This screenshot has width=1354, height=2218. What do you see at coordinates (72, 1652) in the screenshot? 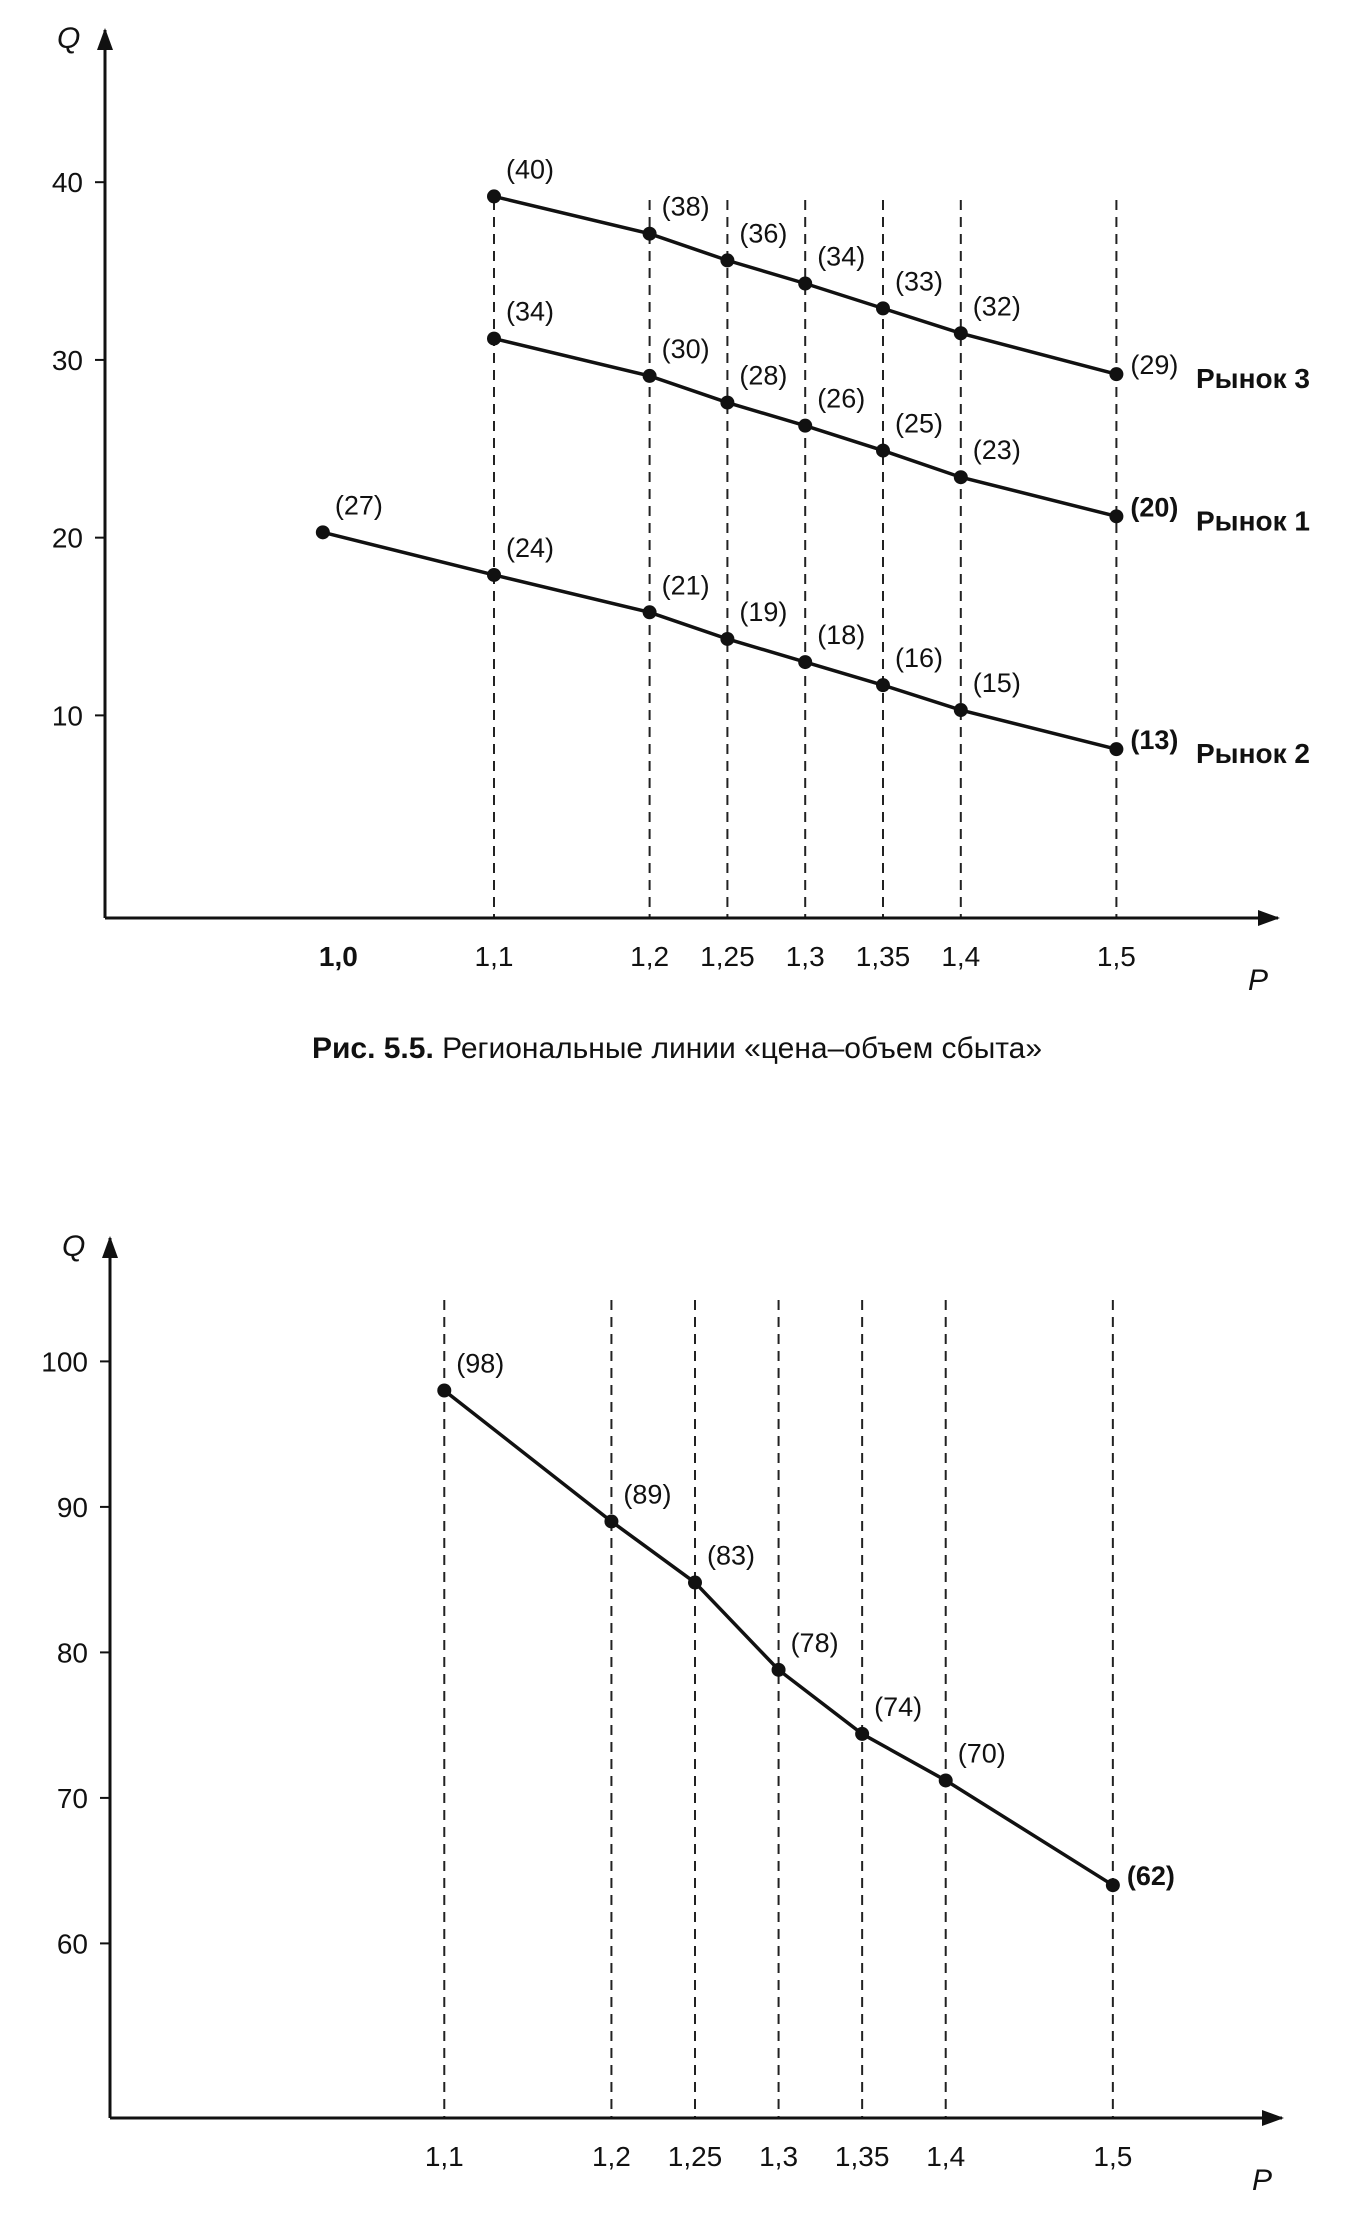
I see `y-tick-label: 80` at bounding box center [72, 1652].